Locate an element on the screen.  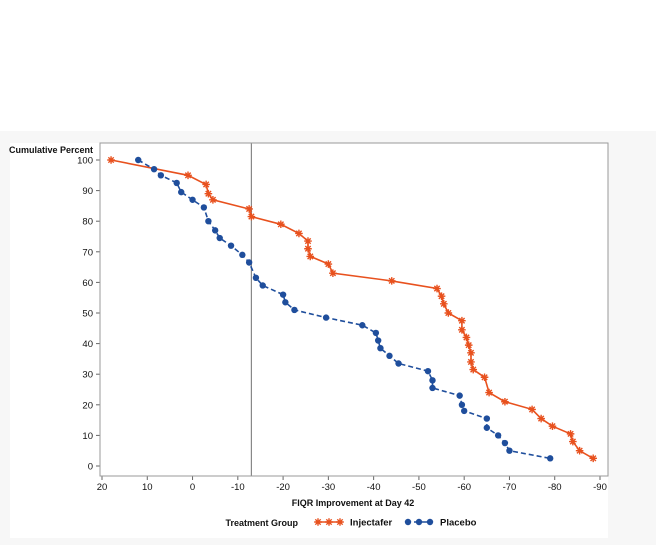
x-tick-label: -70 is located at coordinates (510, 487).